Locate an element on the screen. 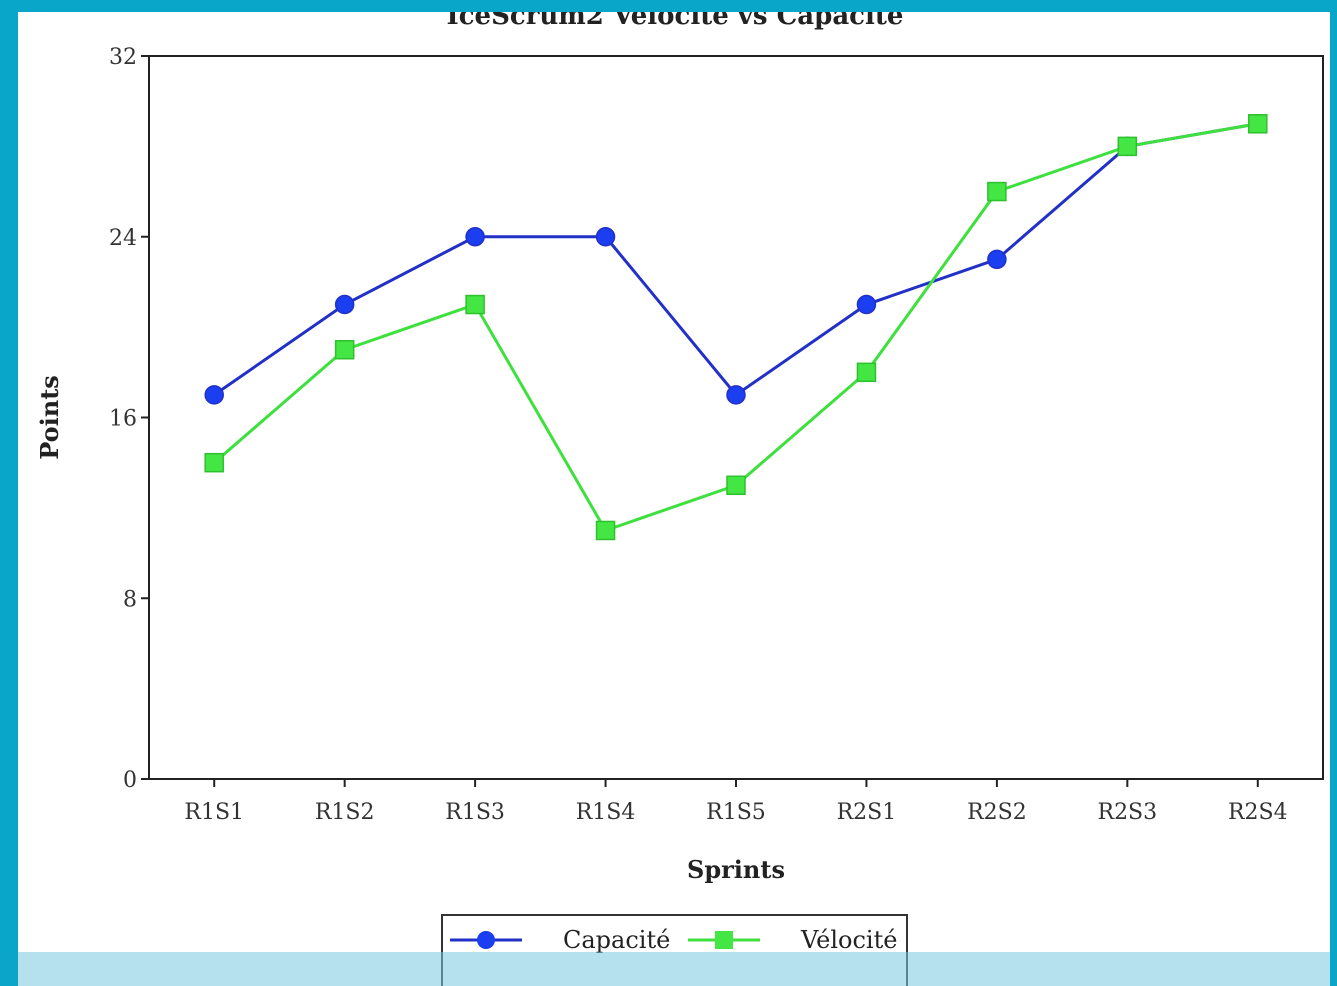  y-tick-label: 24 is located at coordinates (123, 238).